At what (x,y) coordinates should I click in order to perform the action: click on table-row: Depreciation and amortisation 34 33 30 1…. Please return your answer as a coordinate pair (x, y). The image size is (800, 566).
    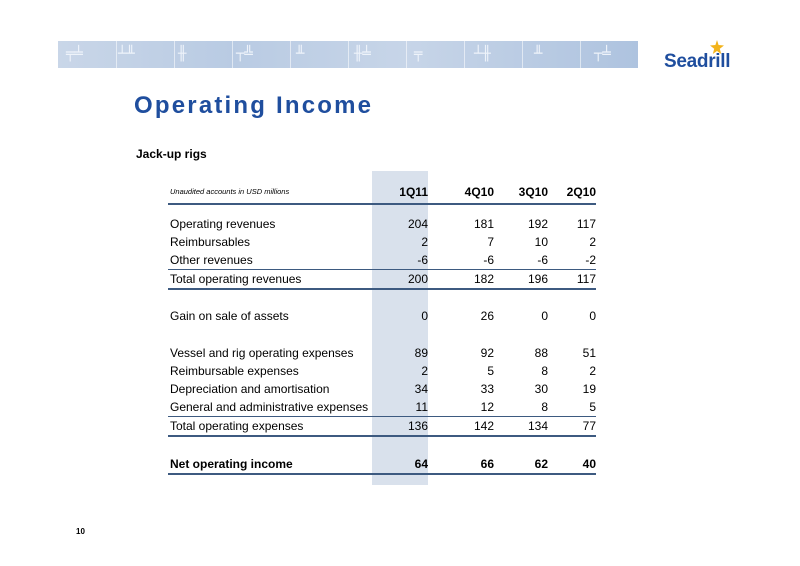
    Looking at the image, I should click on (382, 389).